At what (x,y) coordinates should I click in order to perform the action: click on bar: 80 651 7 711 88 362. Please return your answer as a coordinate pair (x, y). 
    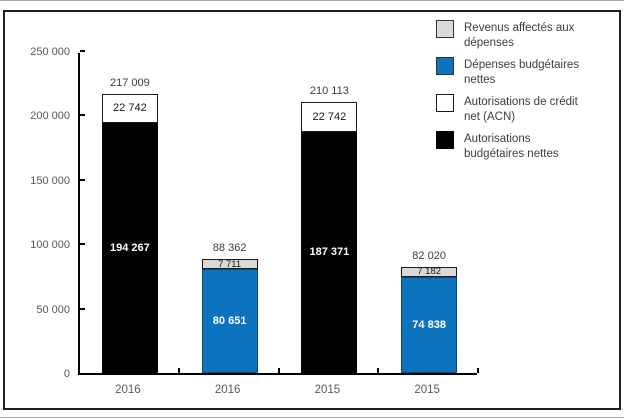
    Looking at the image, I should click on (229, 307).